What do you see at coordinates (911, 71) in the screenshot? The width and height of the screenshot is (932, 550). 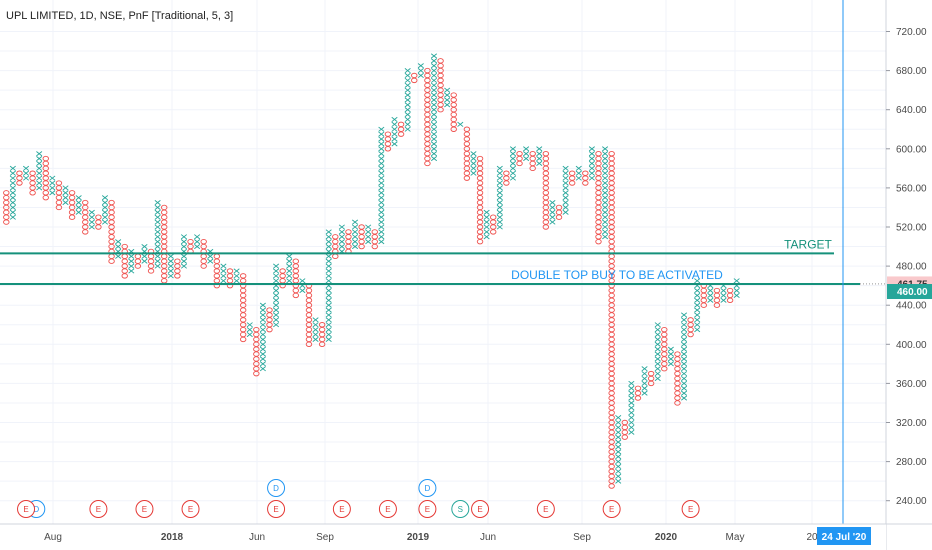 I see `y-tick-label: 680.00` at bounding box center [911, 71].